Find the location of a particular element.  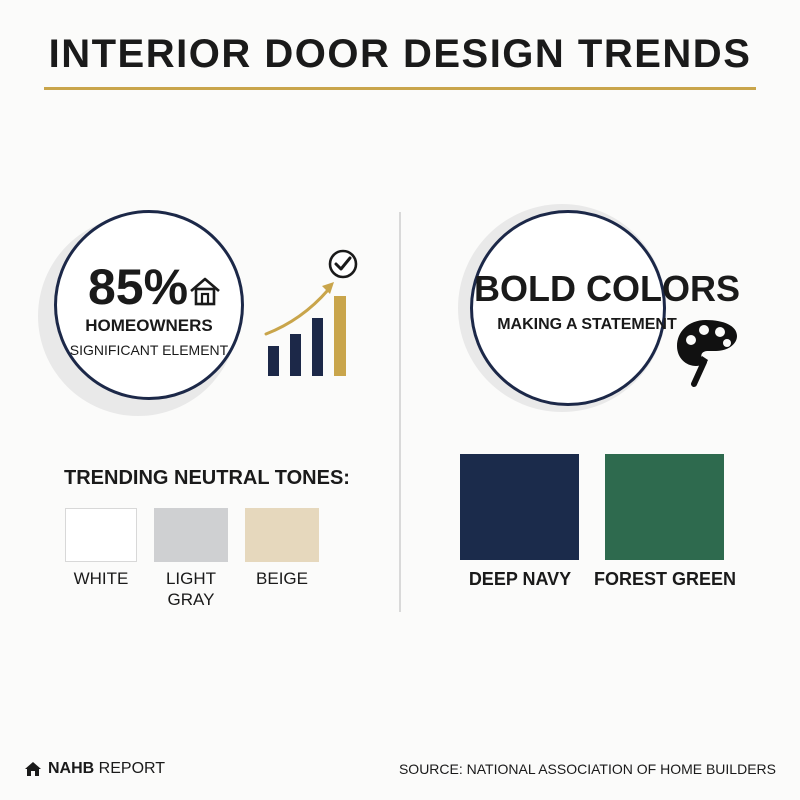

footer-brand-name: NAHB is located at coordinates (71, 768).